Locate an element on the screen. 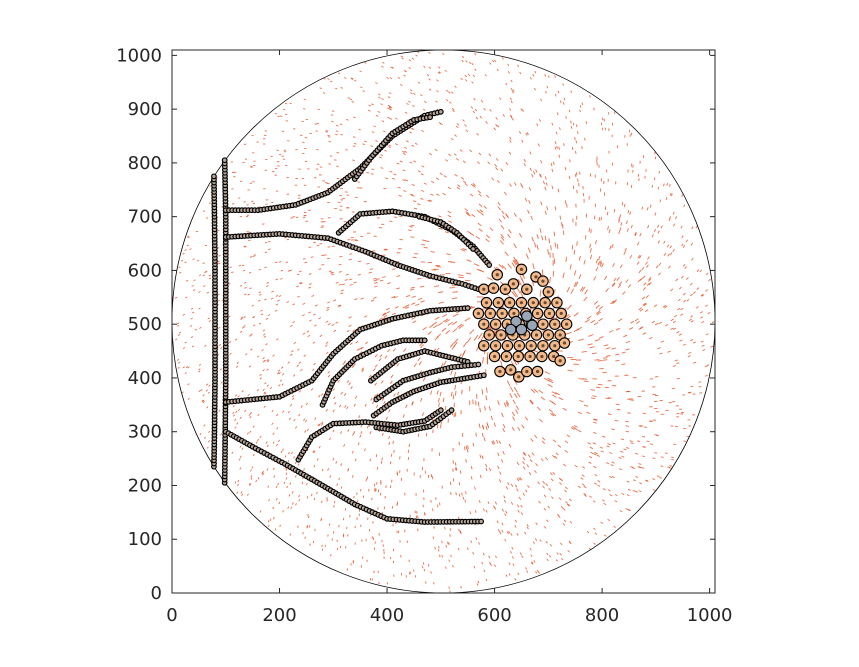 This screenshot has height=667, width=859. strand-marker is located at coordinates (467, 308).